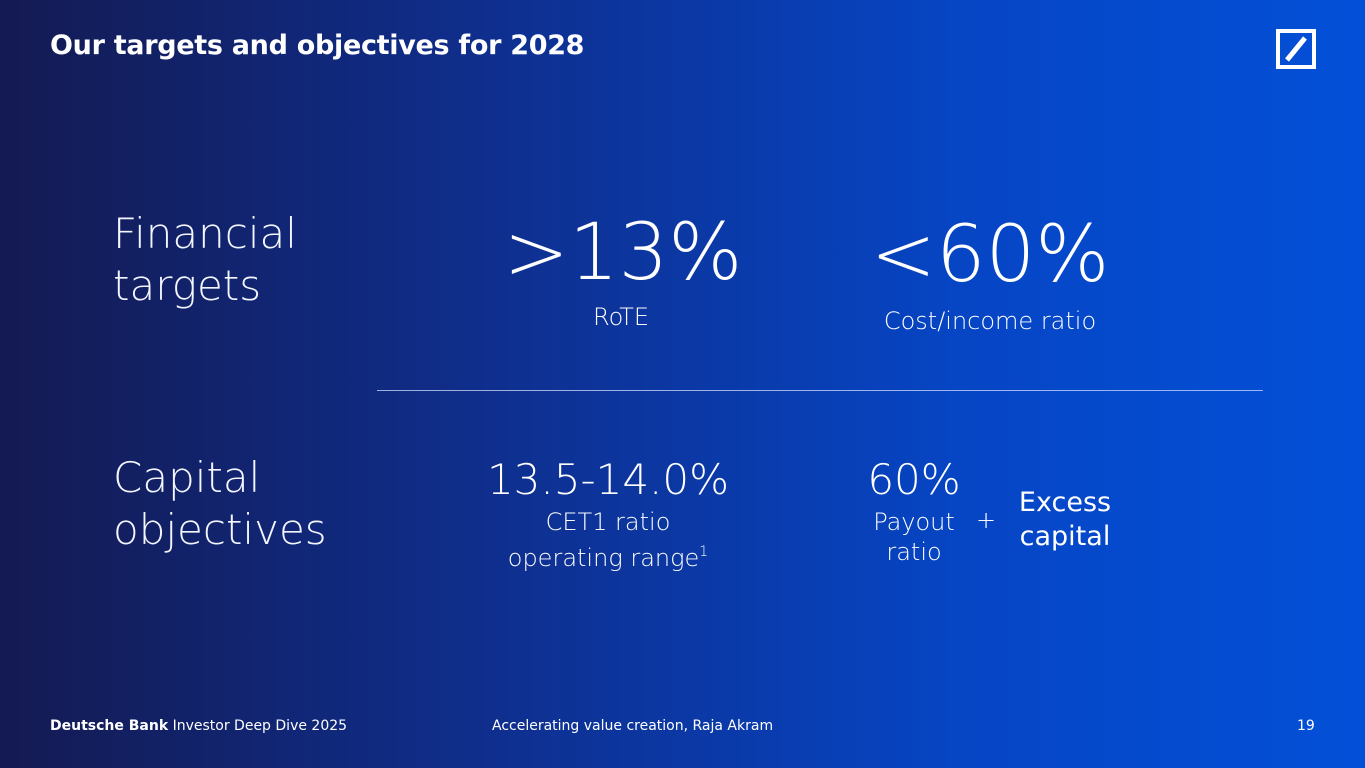 This screenshot has width=1365, height=768. I want to click on cet1-metric: 13.5-14.0% CET1 ratio operating range1, so click(608, 514).